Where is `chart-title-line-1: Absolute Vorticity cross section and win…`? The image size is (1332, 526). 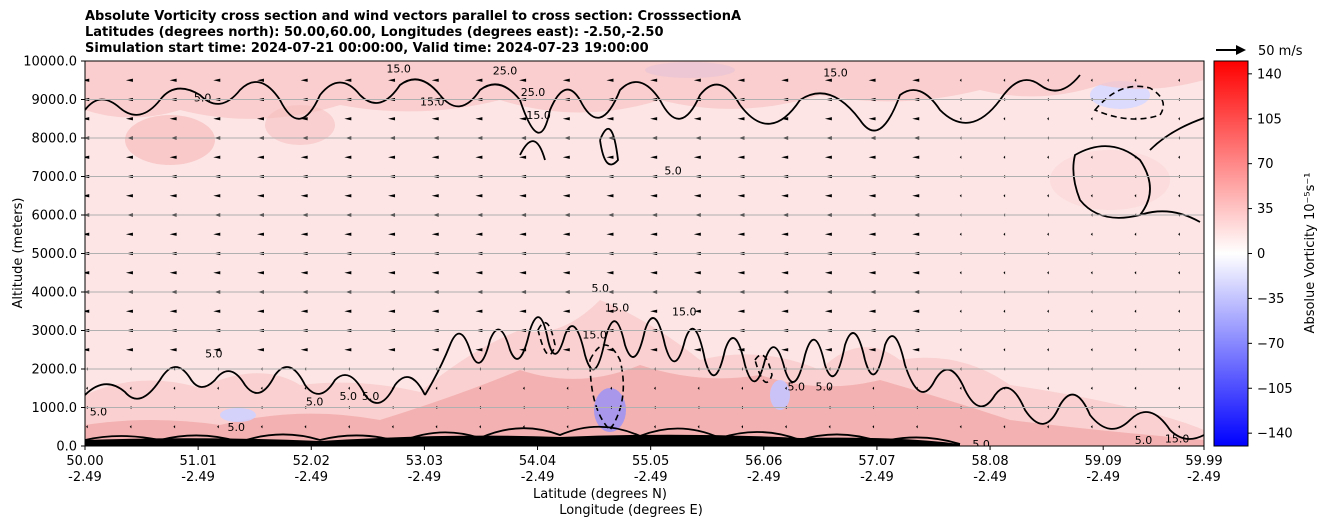 chart-title-line-1: Absolute Vorticity cross section and win… is located at coordinates (413, 16).